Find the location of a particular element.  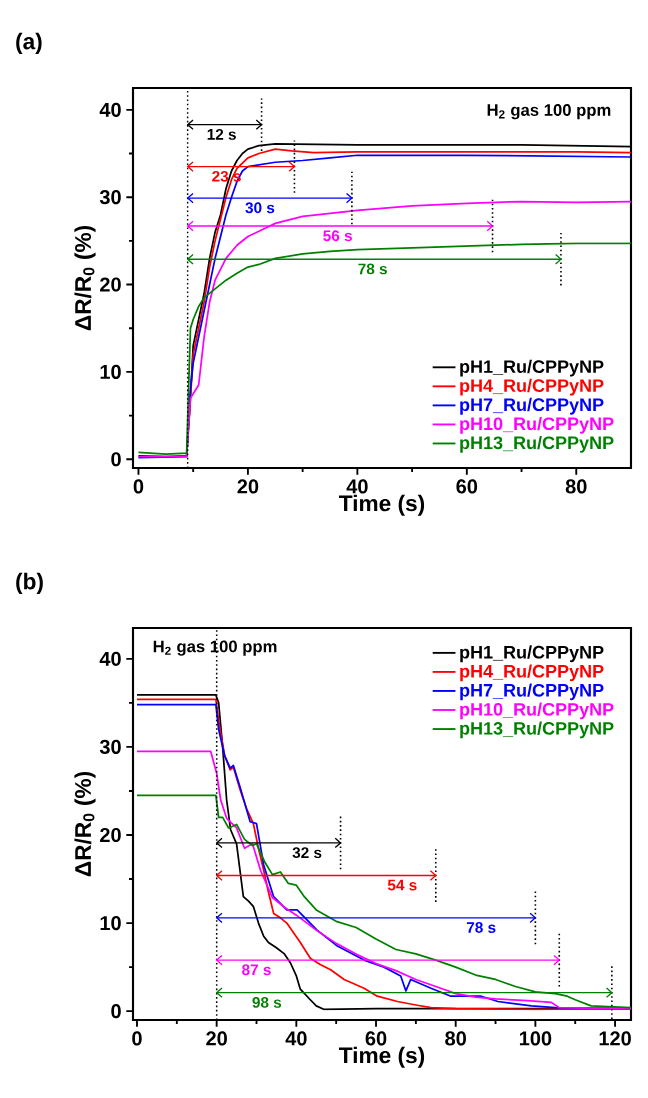

chart-title: (a) is located at coordinates (29, 43).